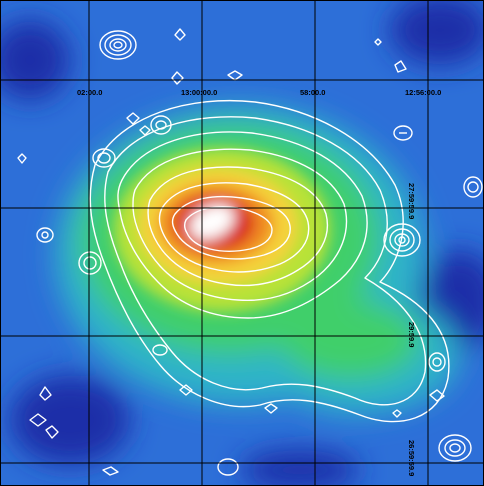 This screenshot has width=484, height=486. What do you see at coordinates (411, 334) in the screenshot?
I see `dec-label: 29:59.9` at bounding box center [411, 334].